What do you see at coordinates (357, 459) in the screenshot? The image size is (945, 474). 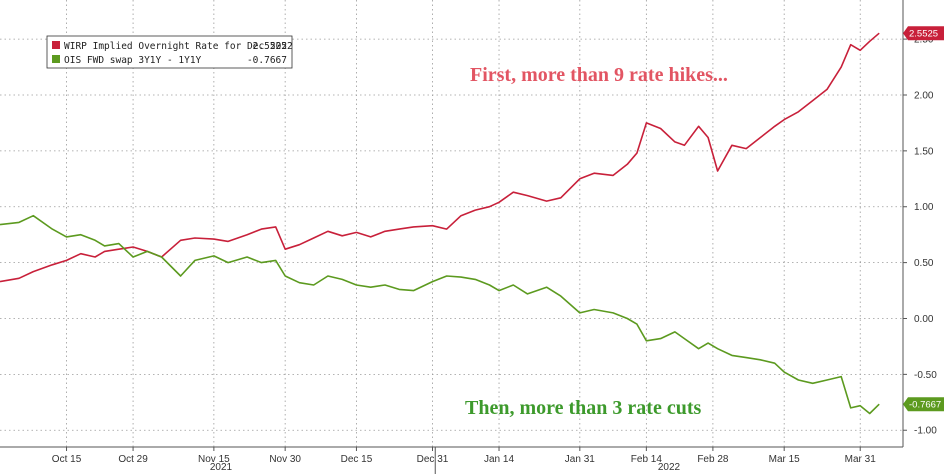 I see `x-tick-label: Dec 15` at bounding box center [357, 459].